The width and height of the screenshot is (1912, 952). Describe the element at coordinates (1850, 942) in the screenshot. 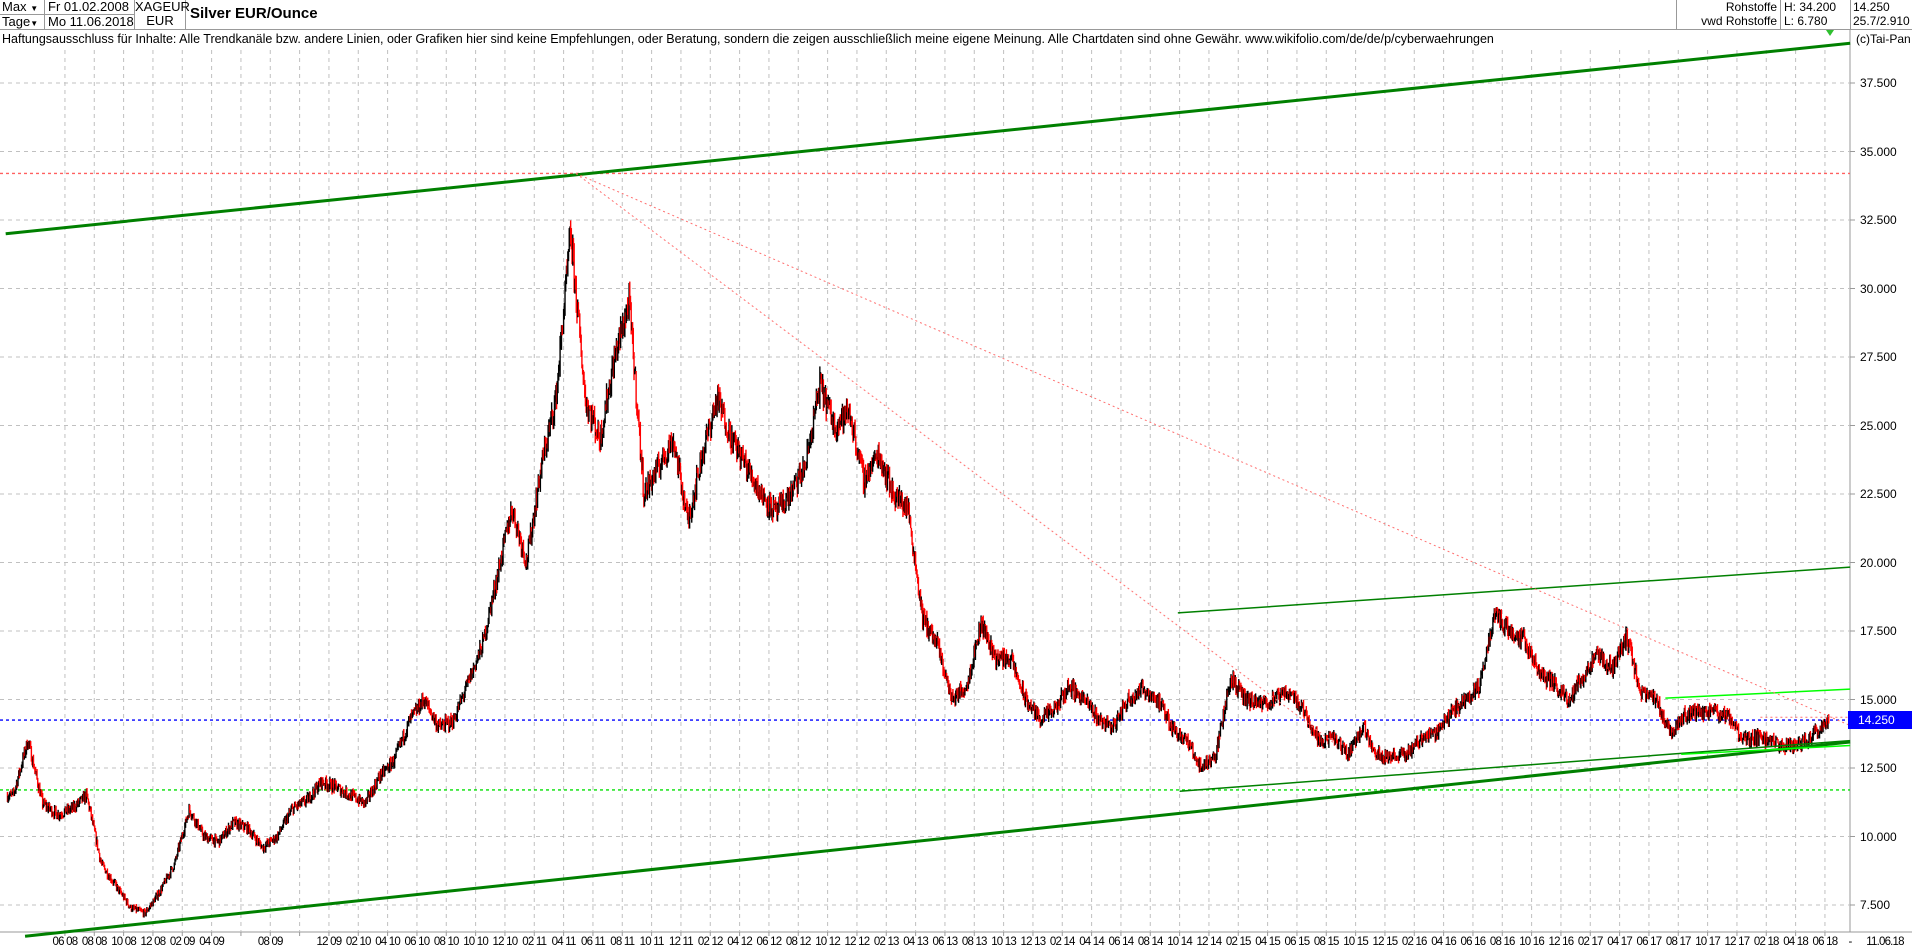

I see `x-end-label: -` at that location.